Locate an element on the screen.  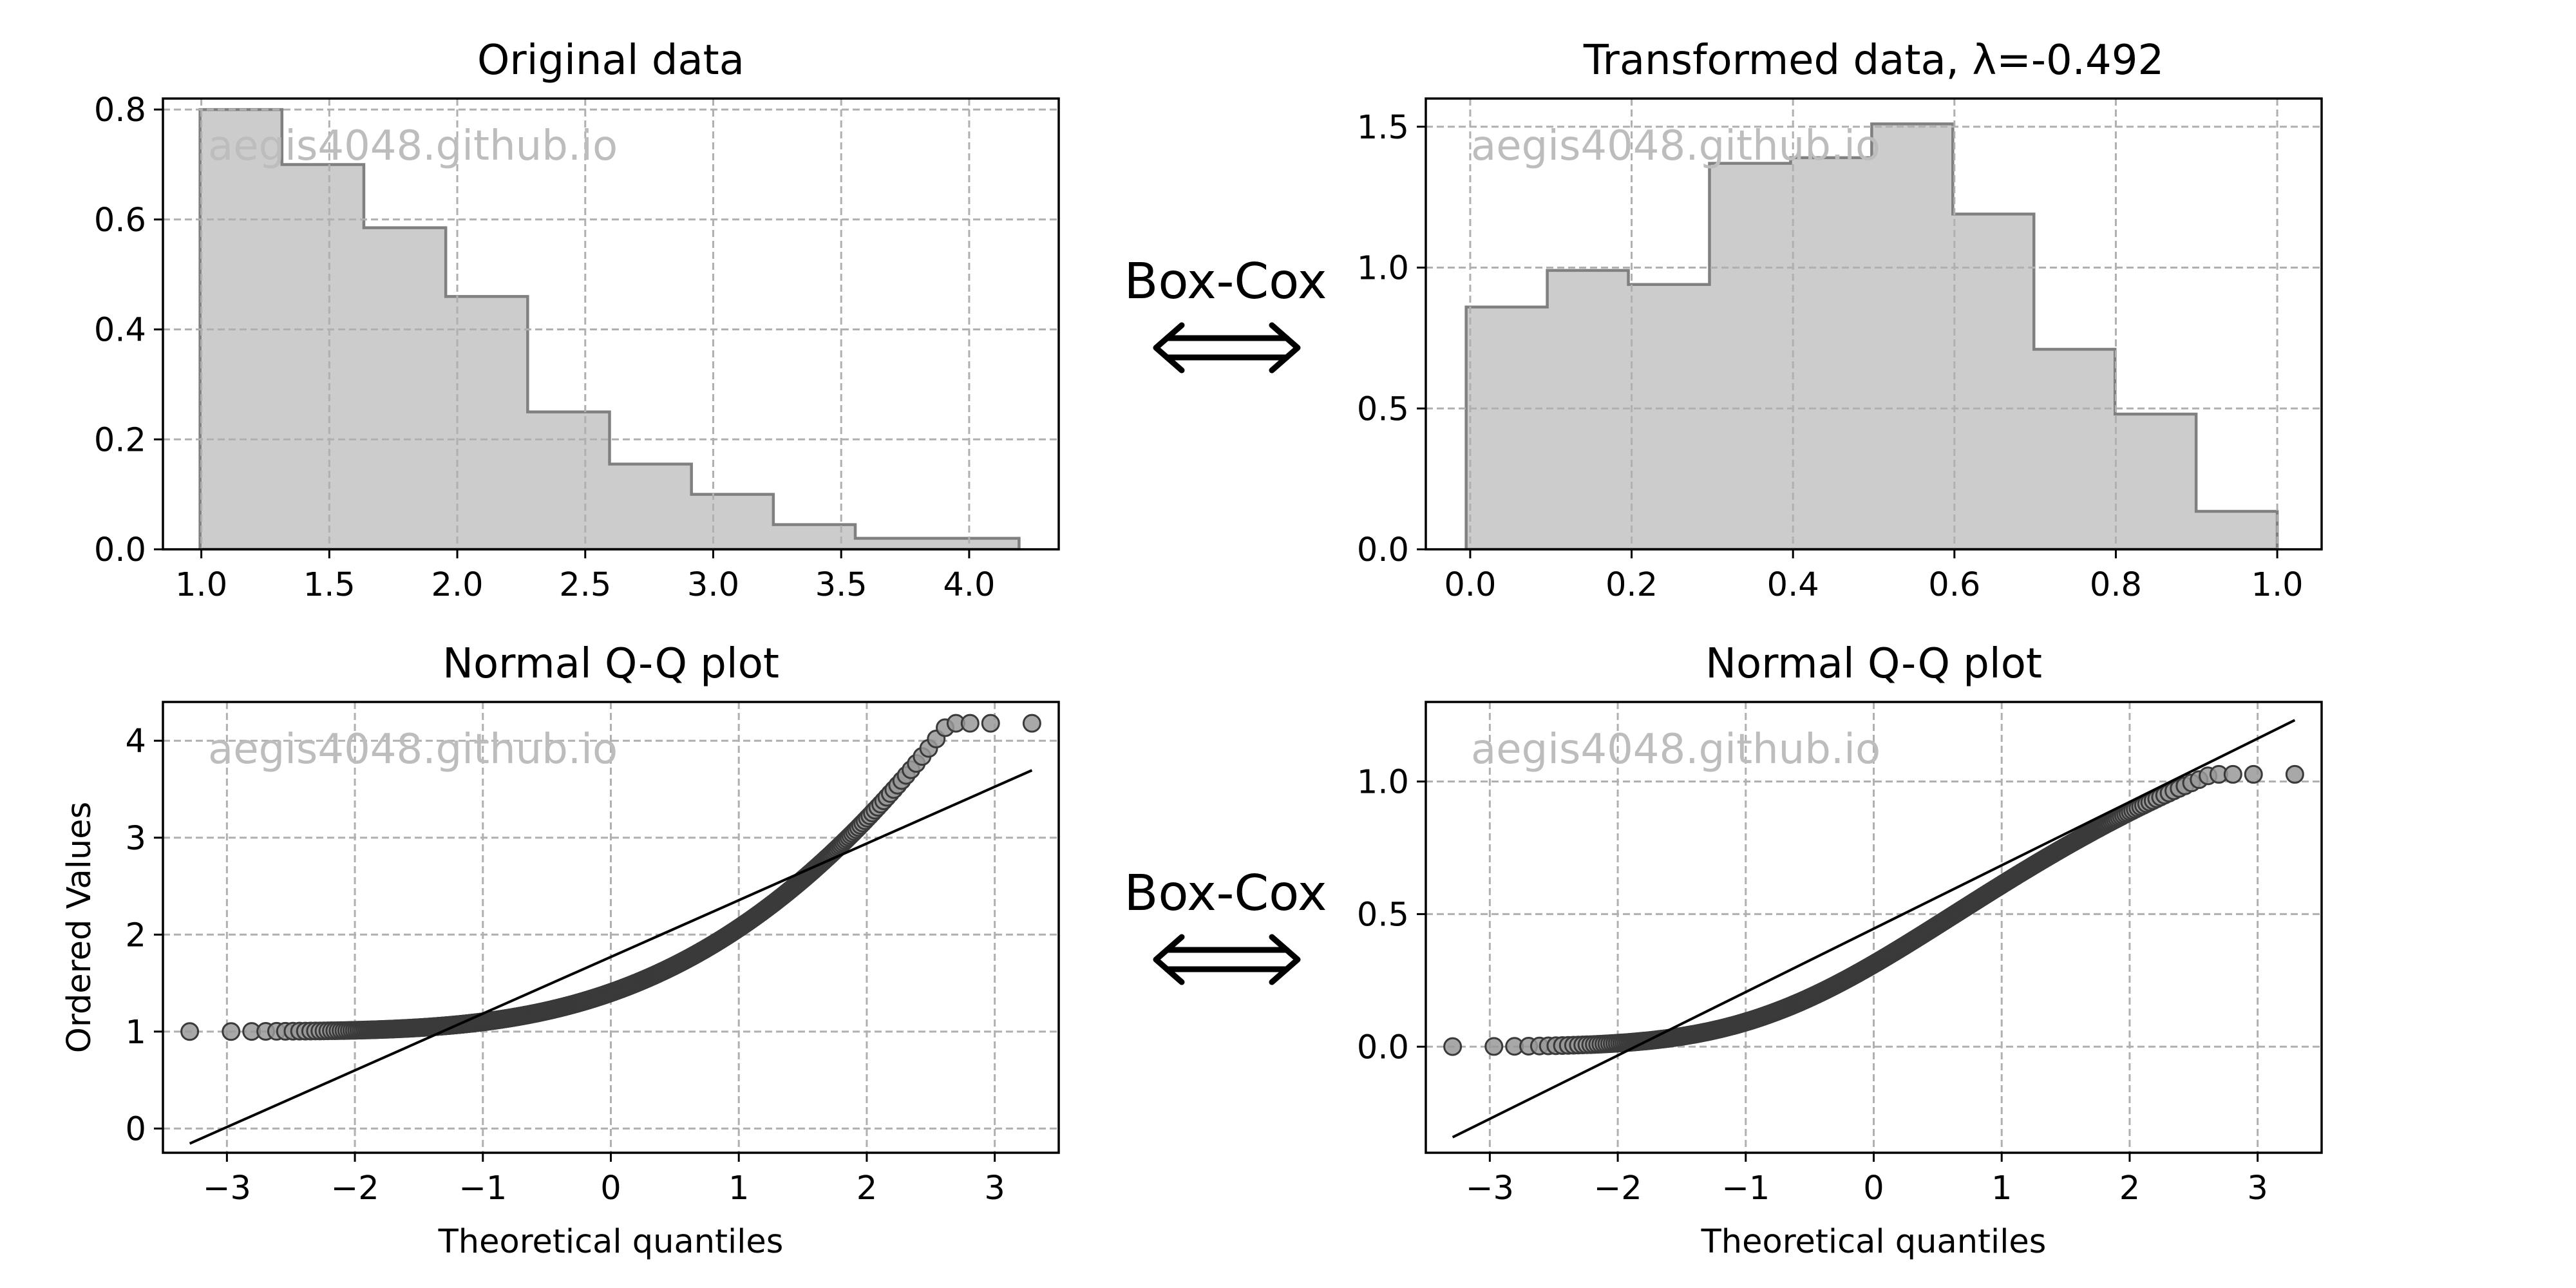
chart-title: Transformed data, λ=-0.492 is located at coordinates (1874, 60).